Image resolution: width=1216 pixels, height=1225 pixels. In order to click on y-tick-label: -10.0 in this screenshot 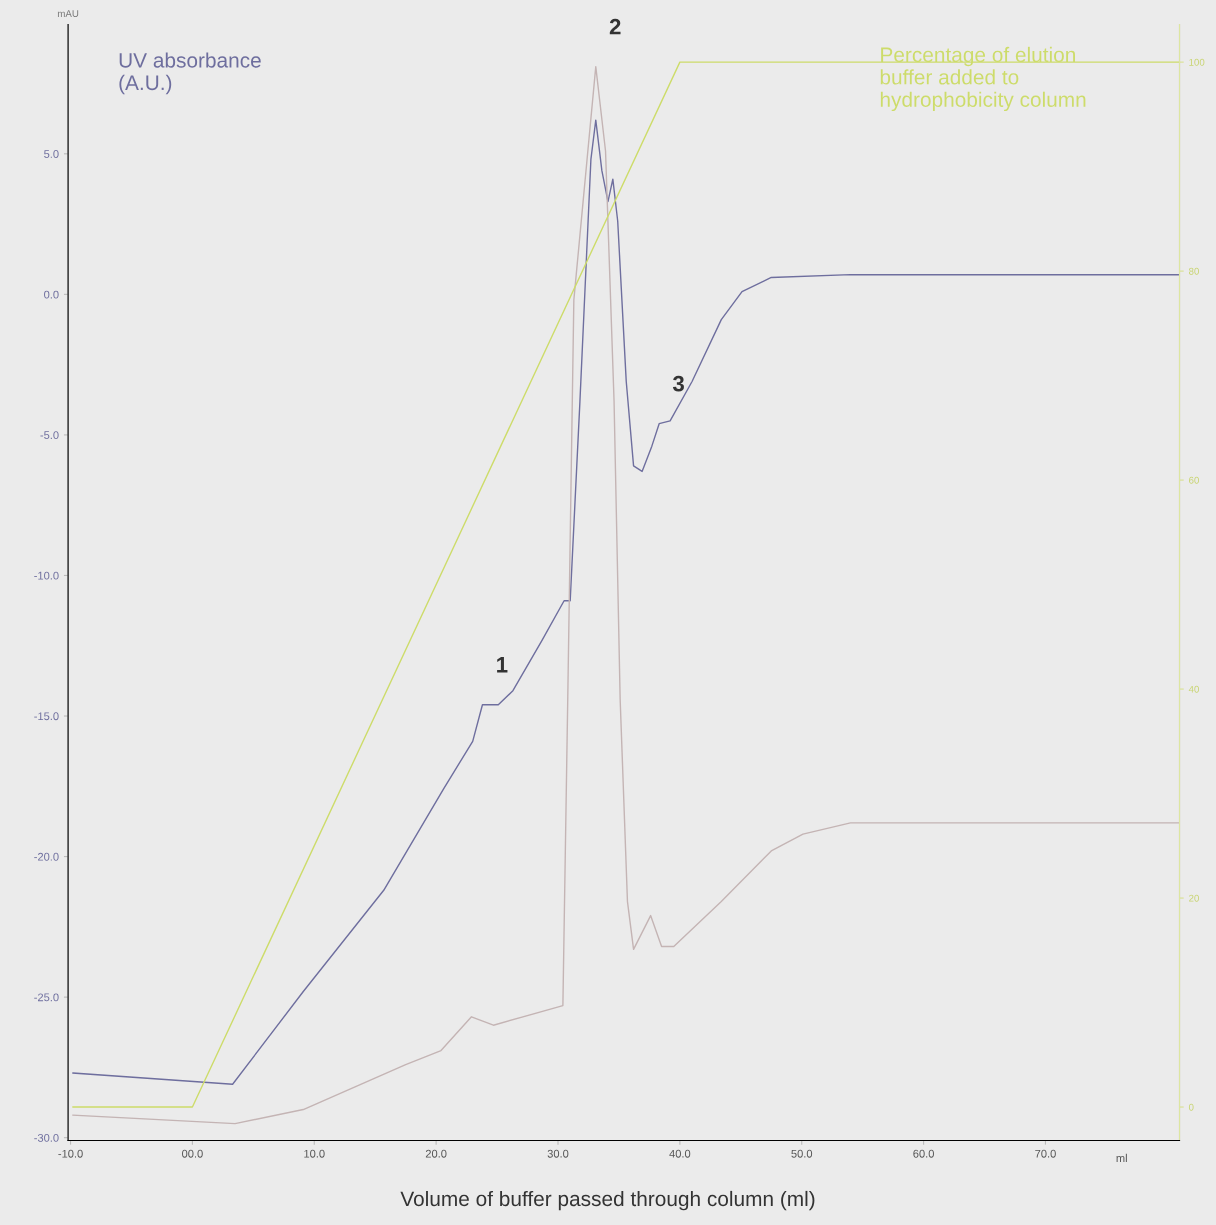, I will do `click(46, 575)`.